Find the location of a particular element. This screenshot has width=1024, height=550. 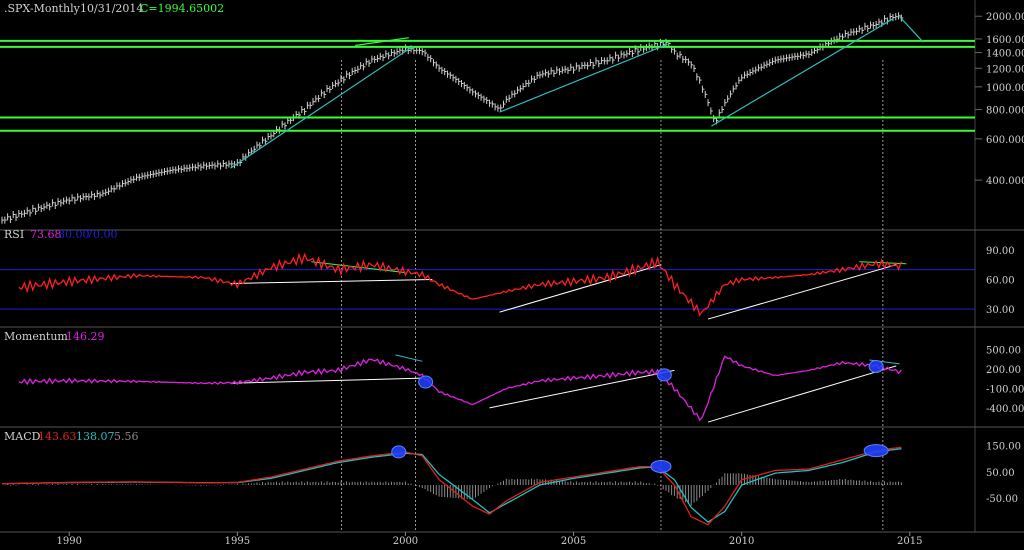

momentum-markers is located at coordinates (651, 374).